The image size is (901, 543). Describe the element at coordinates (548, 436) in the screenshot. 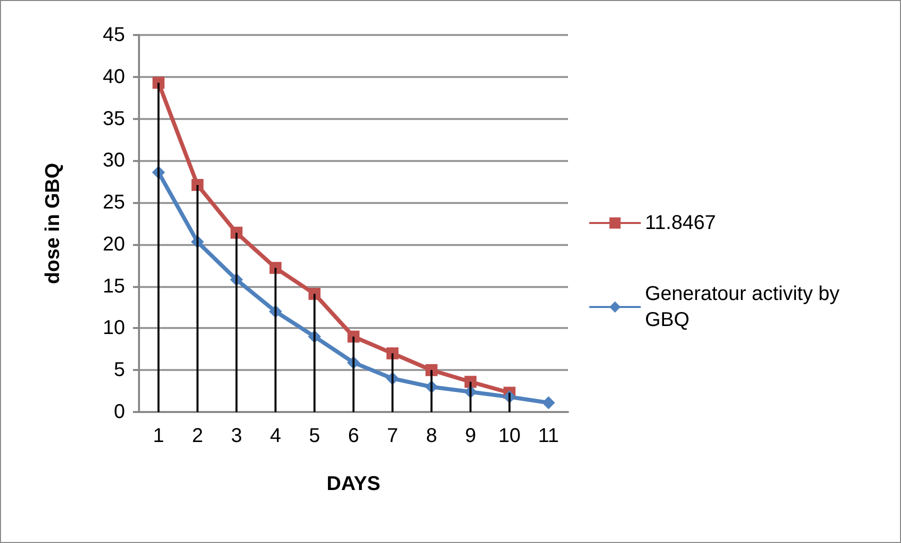

I see `x-tick-label: 11` at that location.